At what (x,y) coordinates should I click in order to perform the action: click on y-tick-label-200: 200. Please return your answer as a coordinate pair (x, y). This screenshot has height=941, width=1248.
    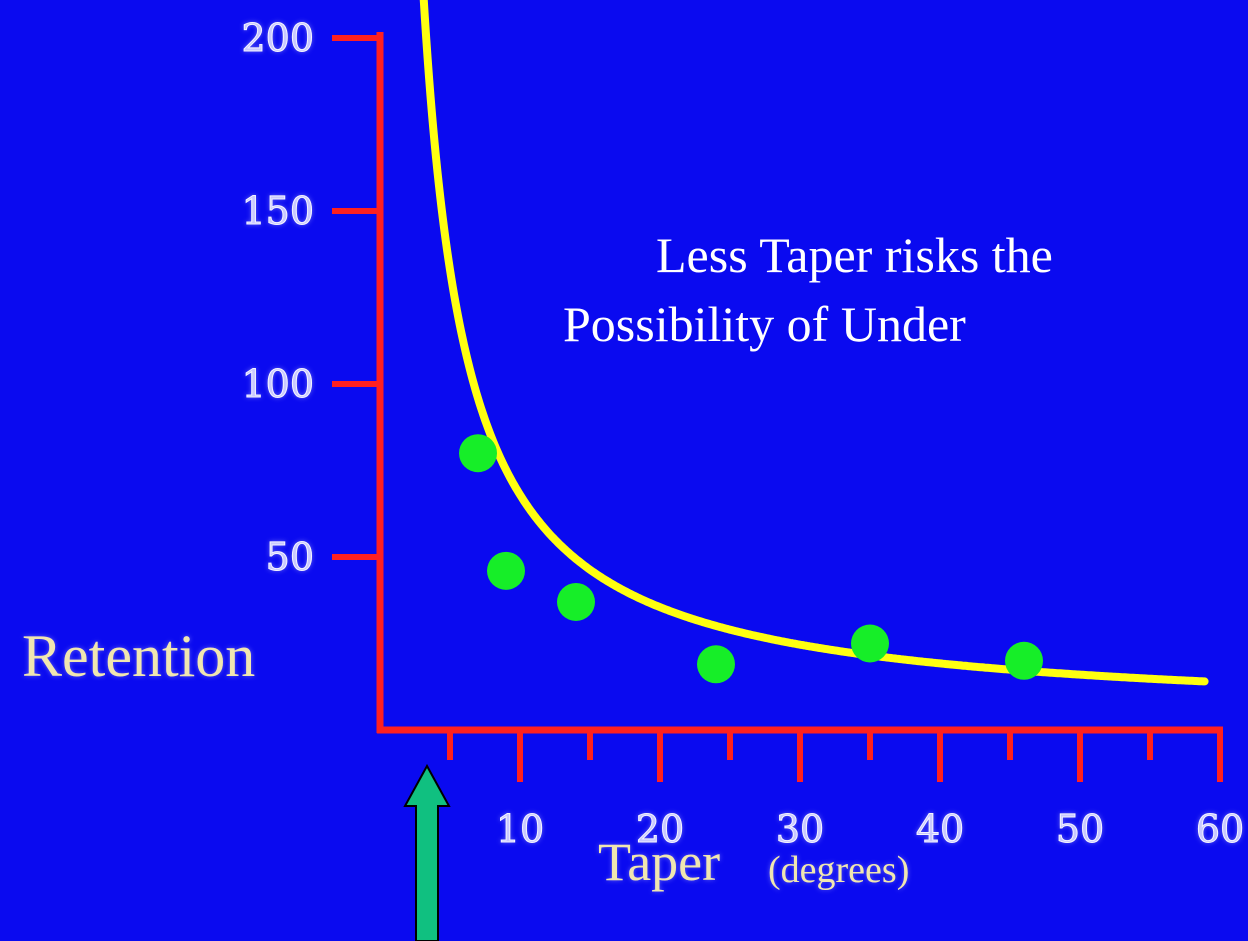
    Looking at the image, I should click on (277, 38).